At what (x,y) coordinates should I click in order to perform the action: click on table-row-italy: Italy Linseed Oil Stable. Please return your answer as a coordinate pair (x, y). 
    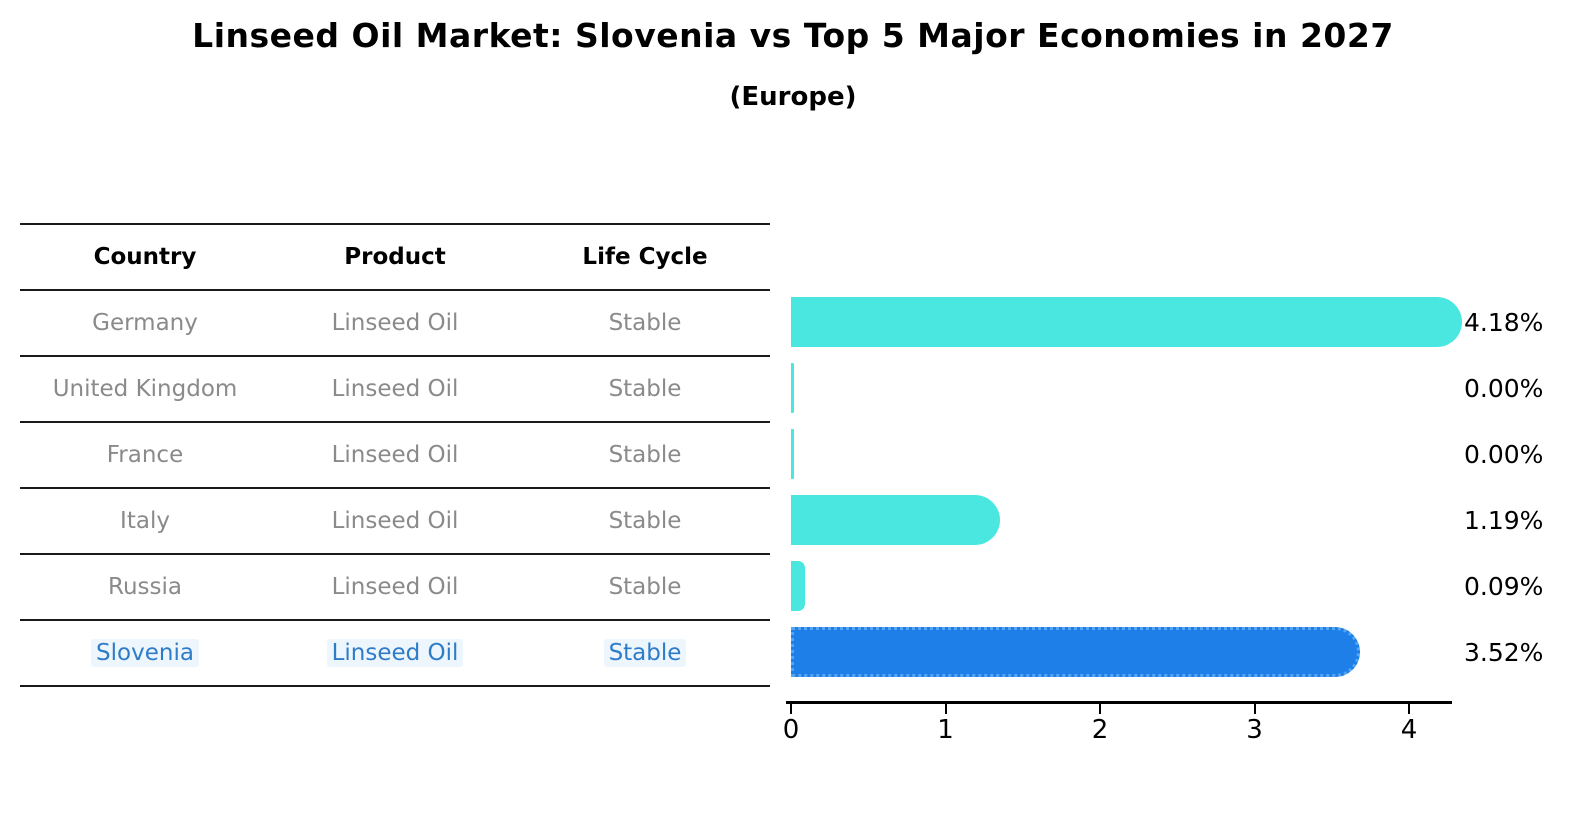
    Looking at the image, I should click on (395, 520).